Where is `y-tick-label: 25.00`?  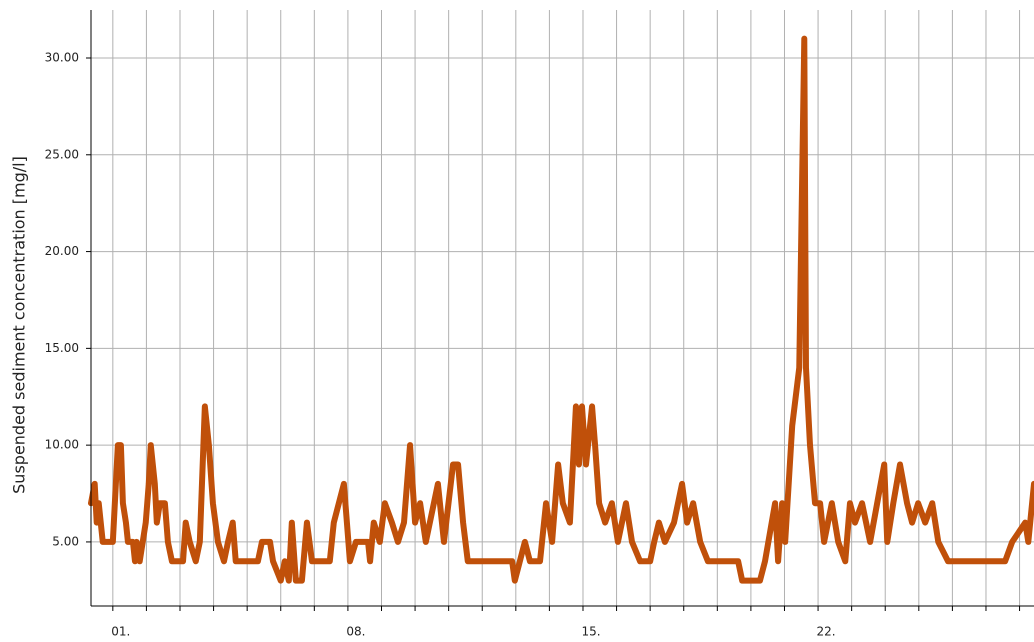 y-tick-label: 25.00 is located at coordinates (62, 154).